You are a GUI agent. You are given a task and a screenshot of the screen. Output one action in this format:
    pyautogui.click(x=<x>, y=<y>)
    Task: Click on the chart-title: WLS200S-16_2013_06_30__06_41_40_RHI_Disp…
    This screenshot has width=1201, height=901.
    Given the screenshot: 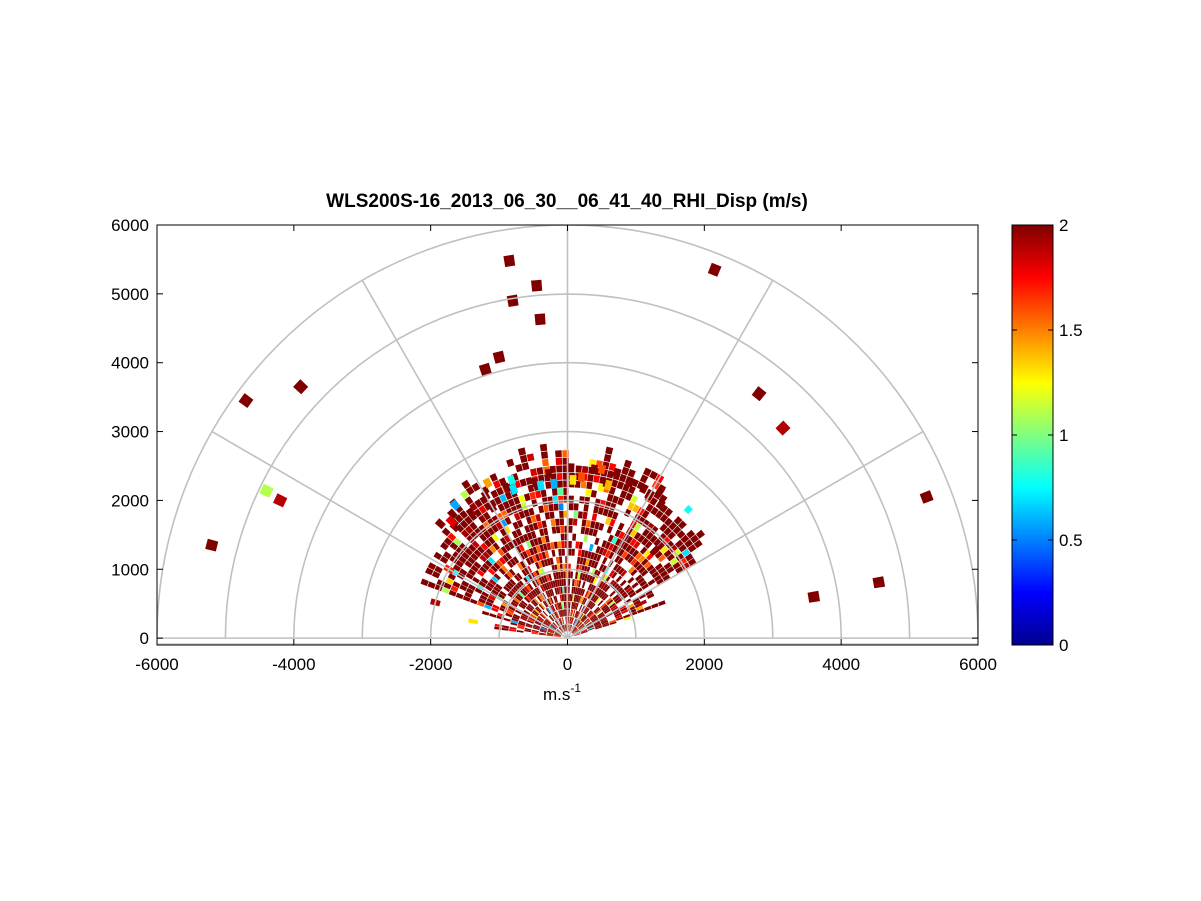 What is the action you would take?
    pyautogui.click(x=567, y=201)
    